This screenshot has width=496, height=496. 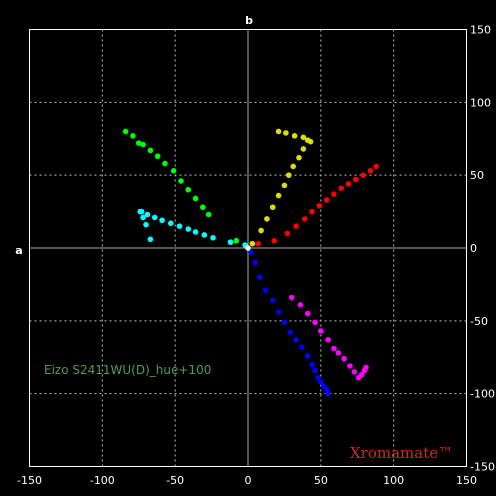 I want to click on y-tick-label: 0, so click(x=473, y=248).